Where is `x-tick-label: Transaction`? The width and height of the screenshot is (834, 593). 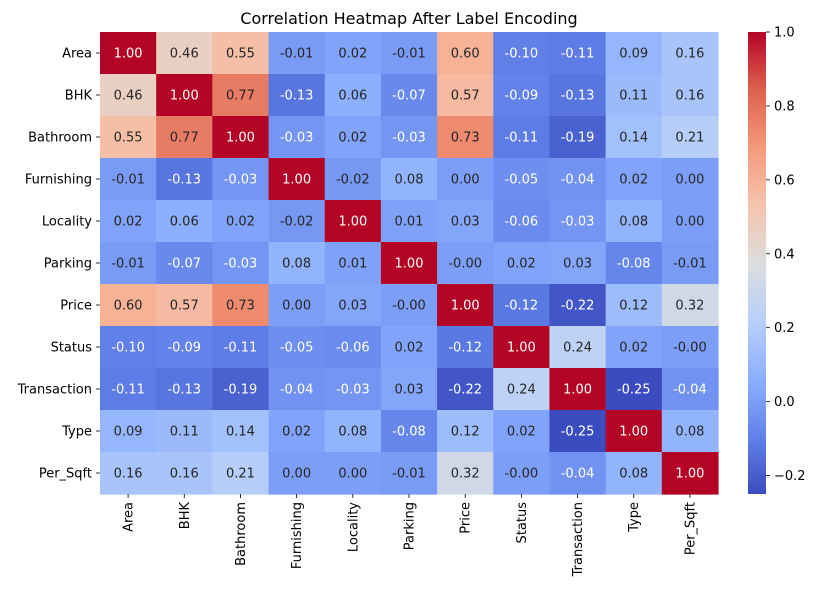
x-tick-label: Transaction is located at coordinates (578, 539).